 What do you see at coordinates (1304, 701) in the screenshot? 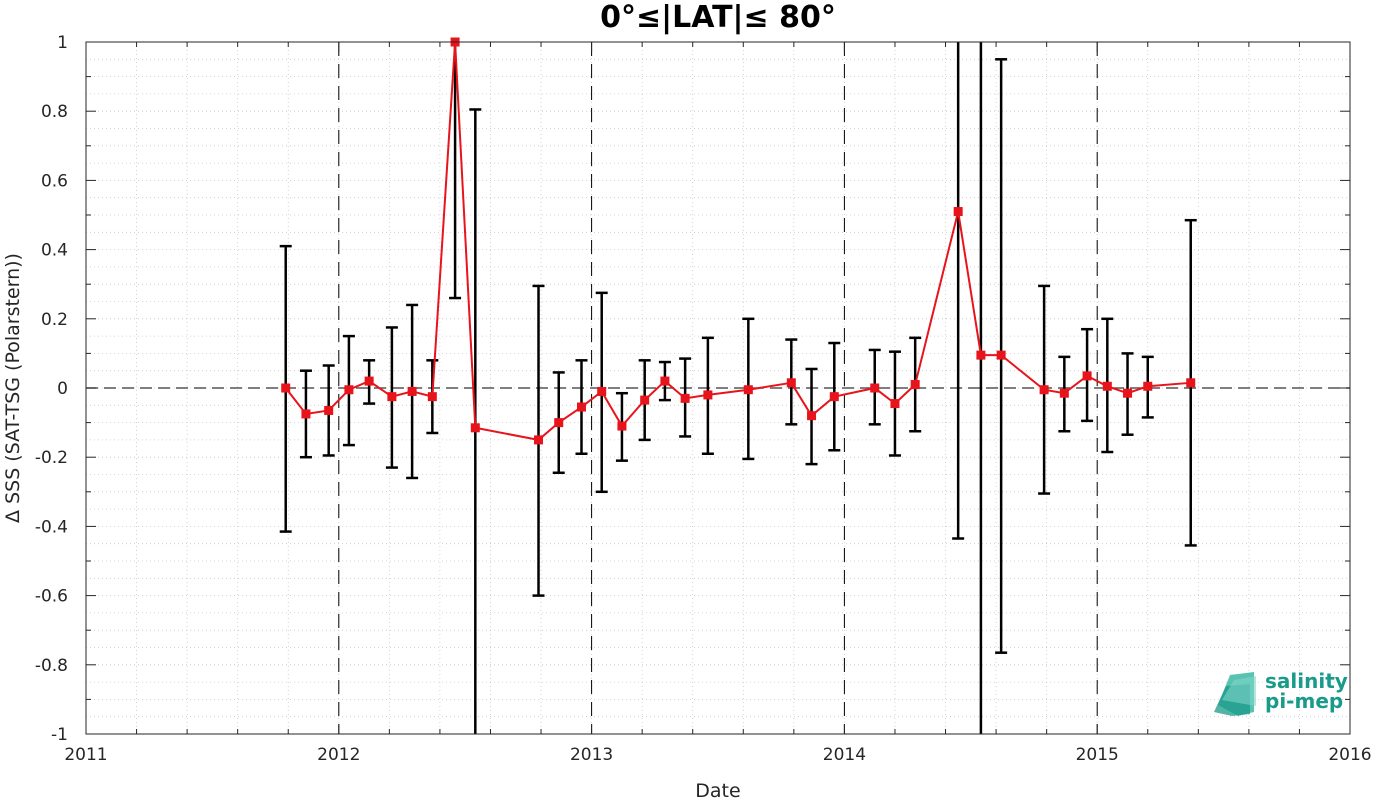
I see `logo-line-2: pi-mep` at bounding box center [1304, 701].